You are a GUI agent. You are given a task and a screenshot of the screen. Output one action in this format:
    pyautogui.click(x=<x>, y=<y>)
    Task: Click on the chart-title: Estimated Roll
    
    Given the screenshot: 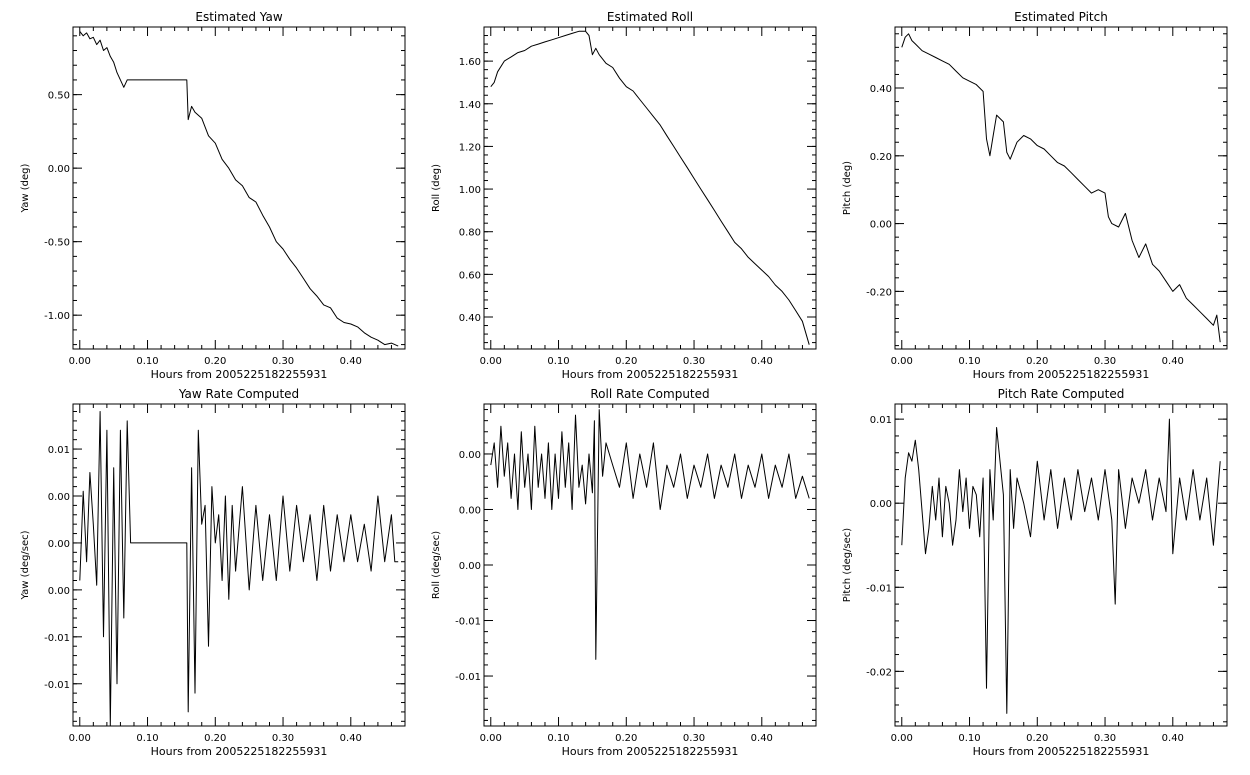 What is the action you would take?
    pyautogui.click(x=650, y=17)
    